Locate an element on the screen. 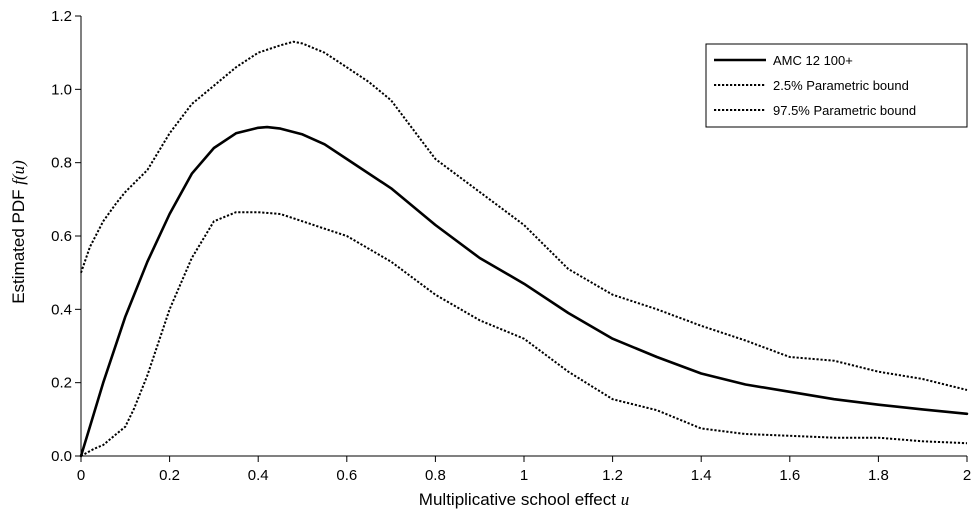  x-axis-title: Multiplicative school effect u is located at coordinates (524, 499).